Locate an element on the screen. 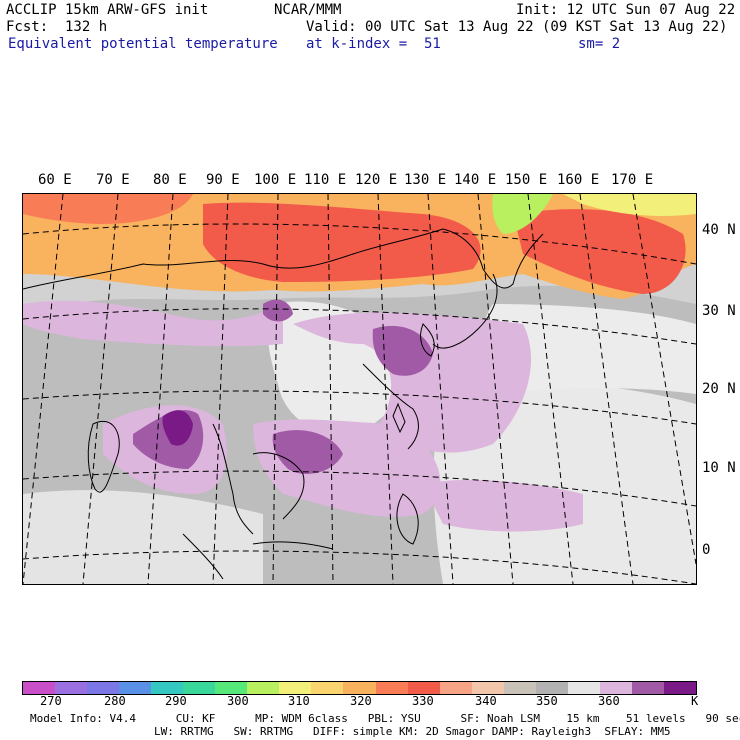  coastline is located at coordinates (283, 259).